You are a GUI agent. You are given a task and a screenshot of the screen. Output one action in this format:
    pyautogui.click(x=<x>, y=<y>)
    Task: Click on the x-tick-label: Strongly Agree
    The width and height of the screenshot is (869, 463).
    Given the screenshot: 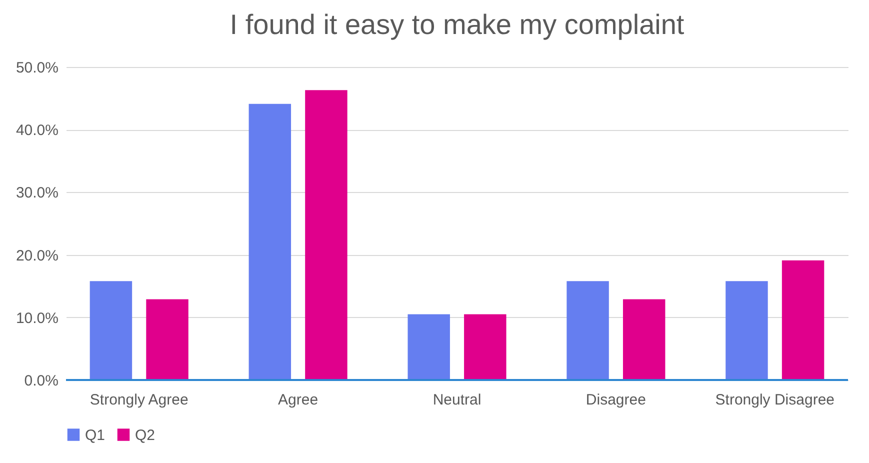 What is the action you would take?
    pyautogui.click(x=139, y=400)
    